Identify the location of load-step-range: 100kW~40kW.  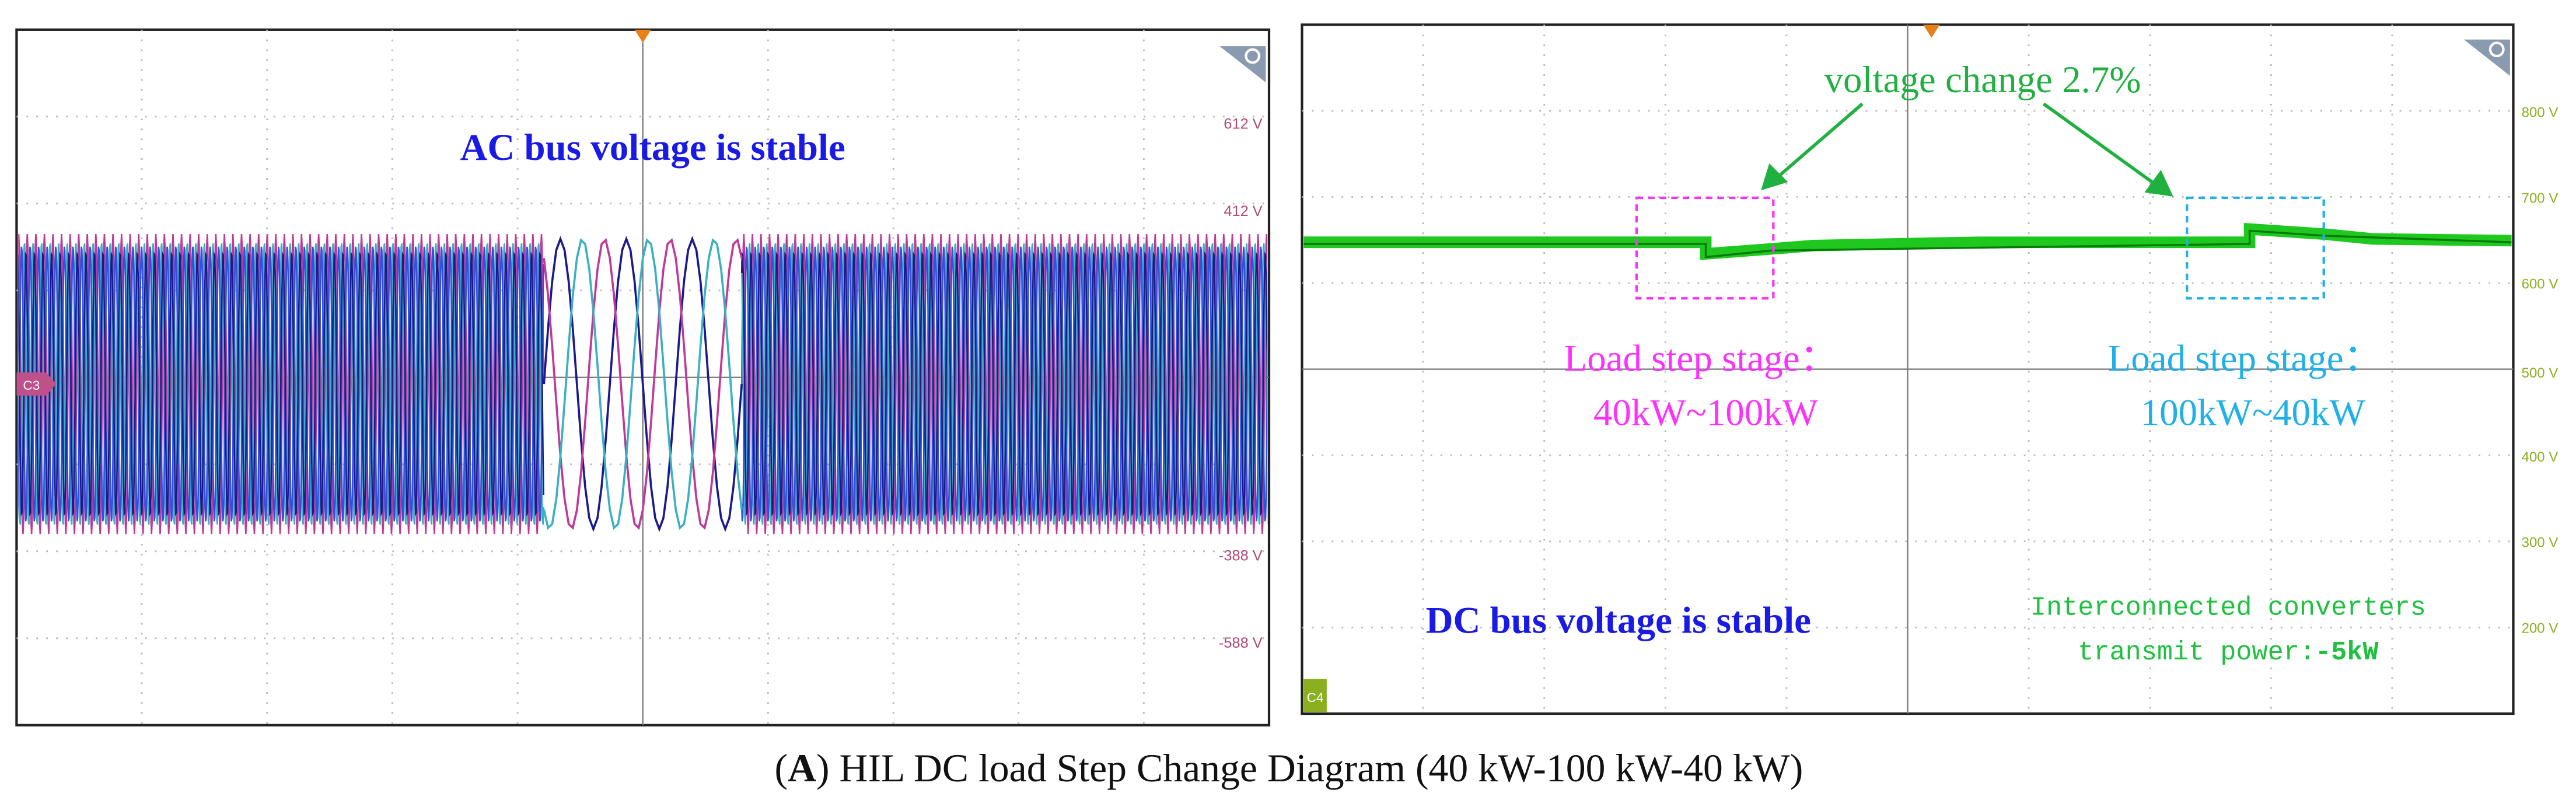
(2253, 413).